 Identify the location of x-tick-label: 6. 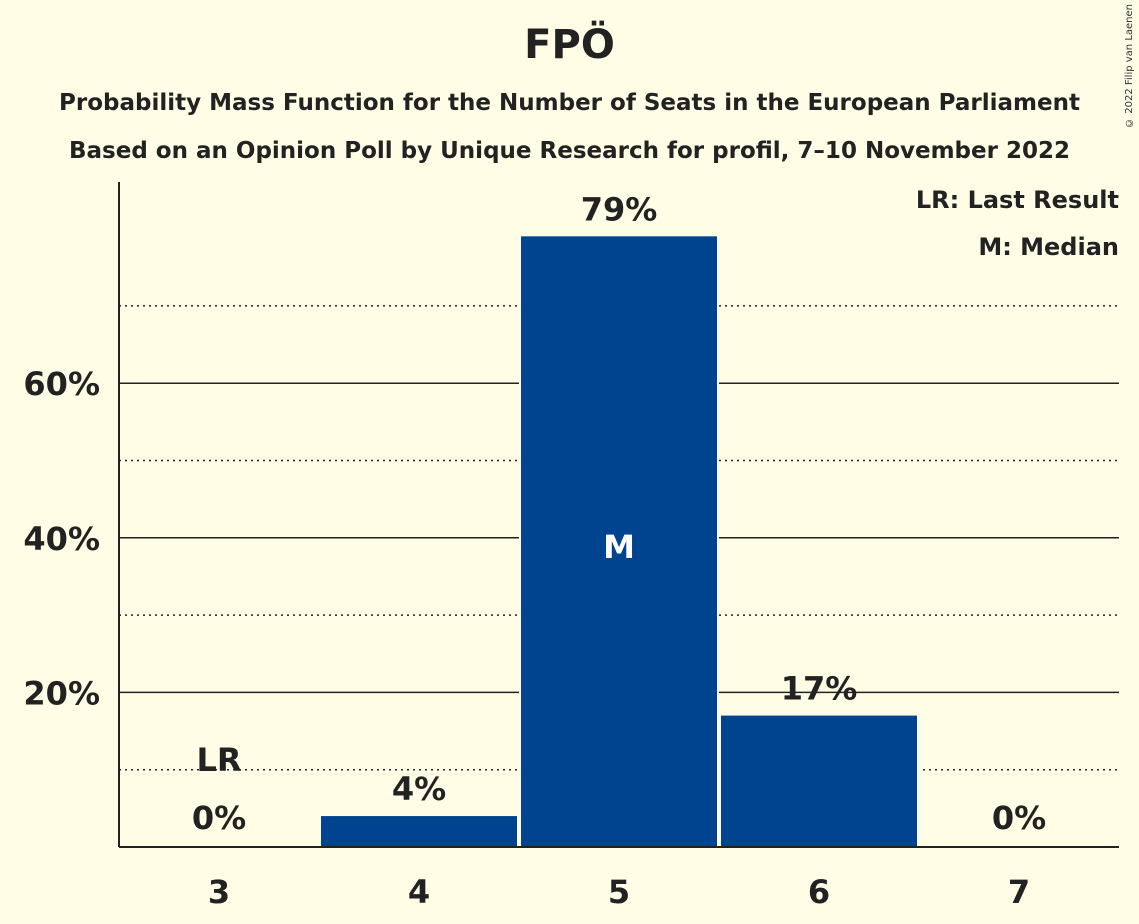
(819, 892).